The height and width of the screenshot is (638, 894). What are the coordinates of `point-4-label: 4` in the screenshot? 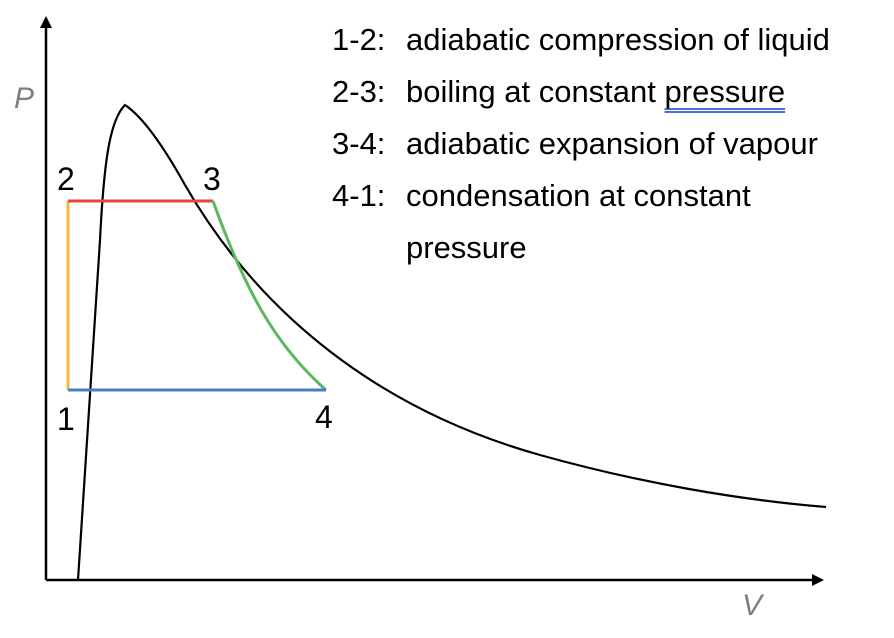 It's located at (324, 417).